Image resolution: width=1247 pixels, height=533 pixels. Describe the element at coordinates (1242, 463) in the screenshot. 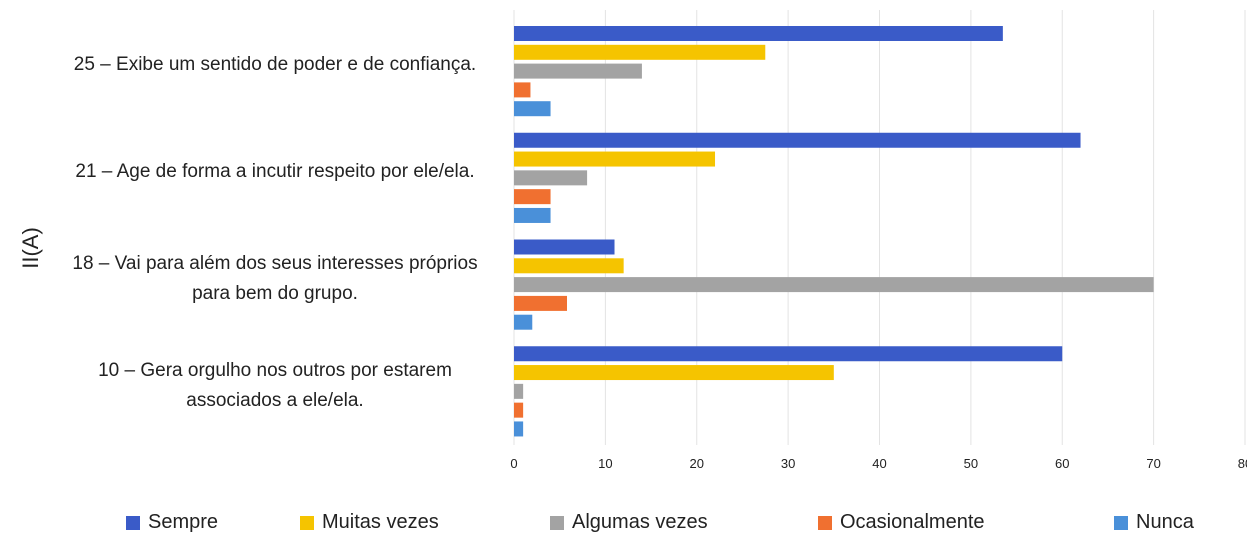

I see `x-tick-label: 80` at that location.